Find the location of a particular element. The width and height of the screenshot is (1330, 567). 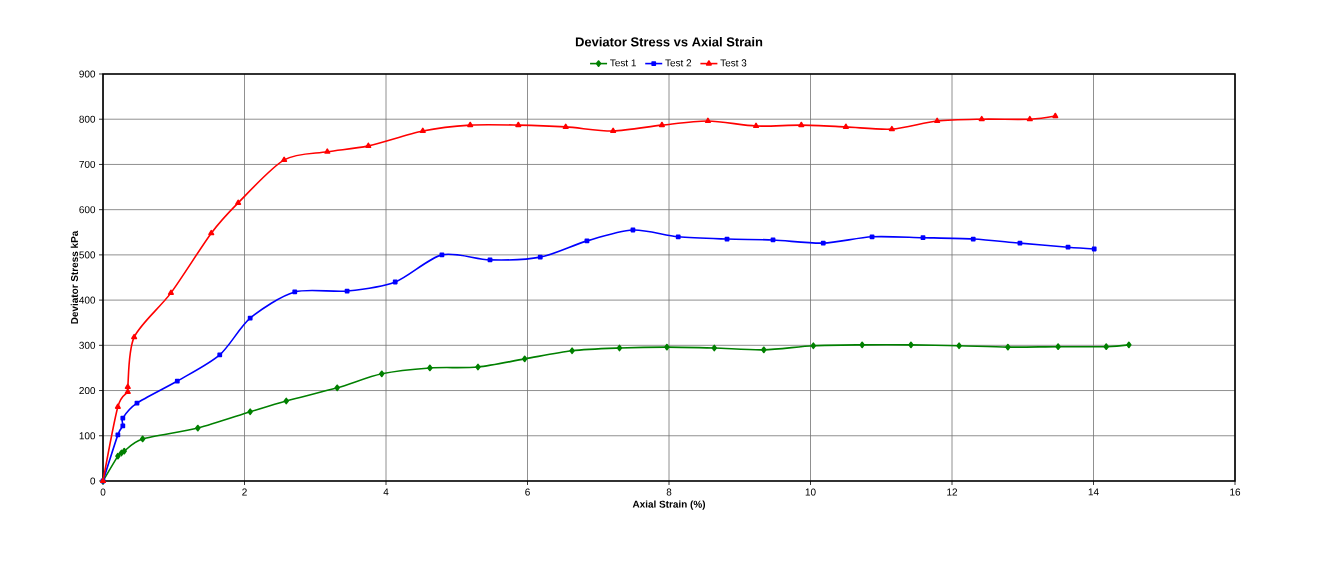

y-axis-title: Deviator Stress kPa is located at coordinates (74, 277).